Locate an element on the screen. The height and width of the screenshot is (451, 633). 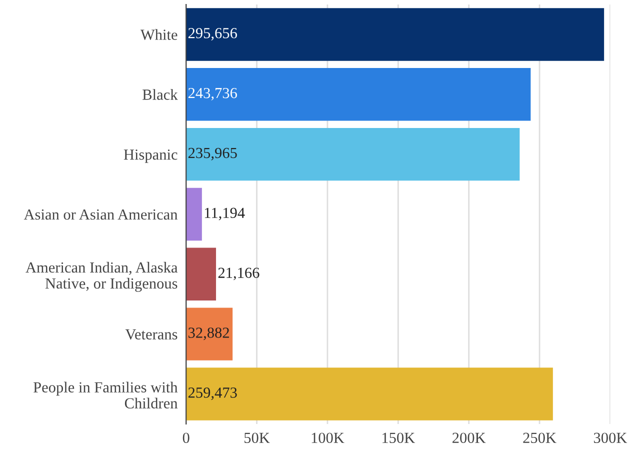
x-tick-label: 200K is located at coordinates (469, 438).